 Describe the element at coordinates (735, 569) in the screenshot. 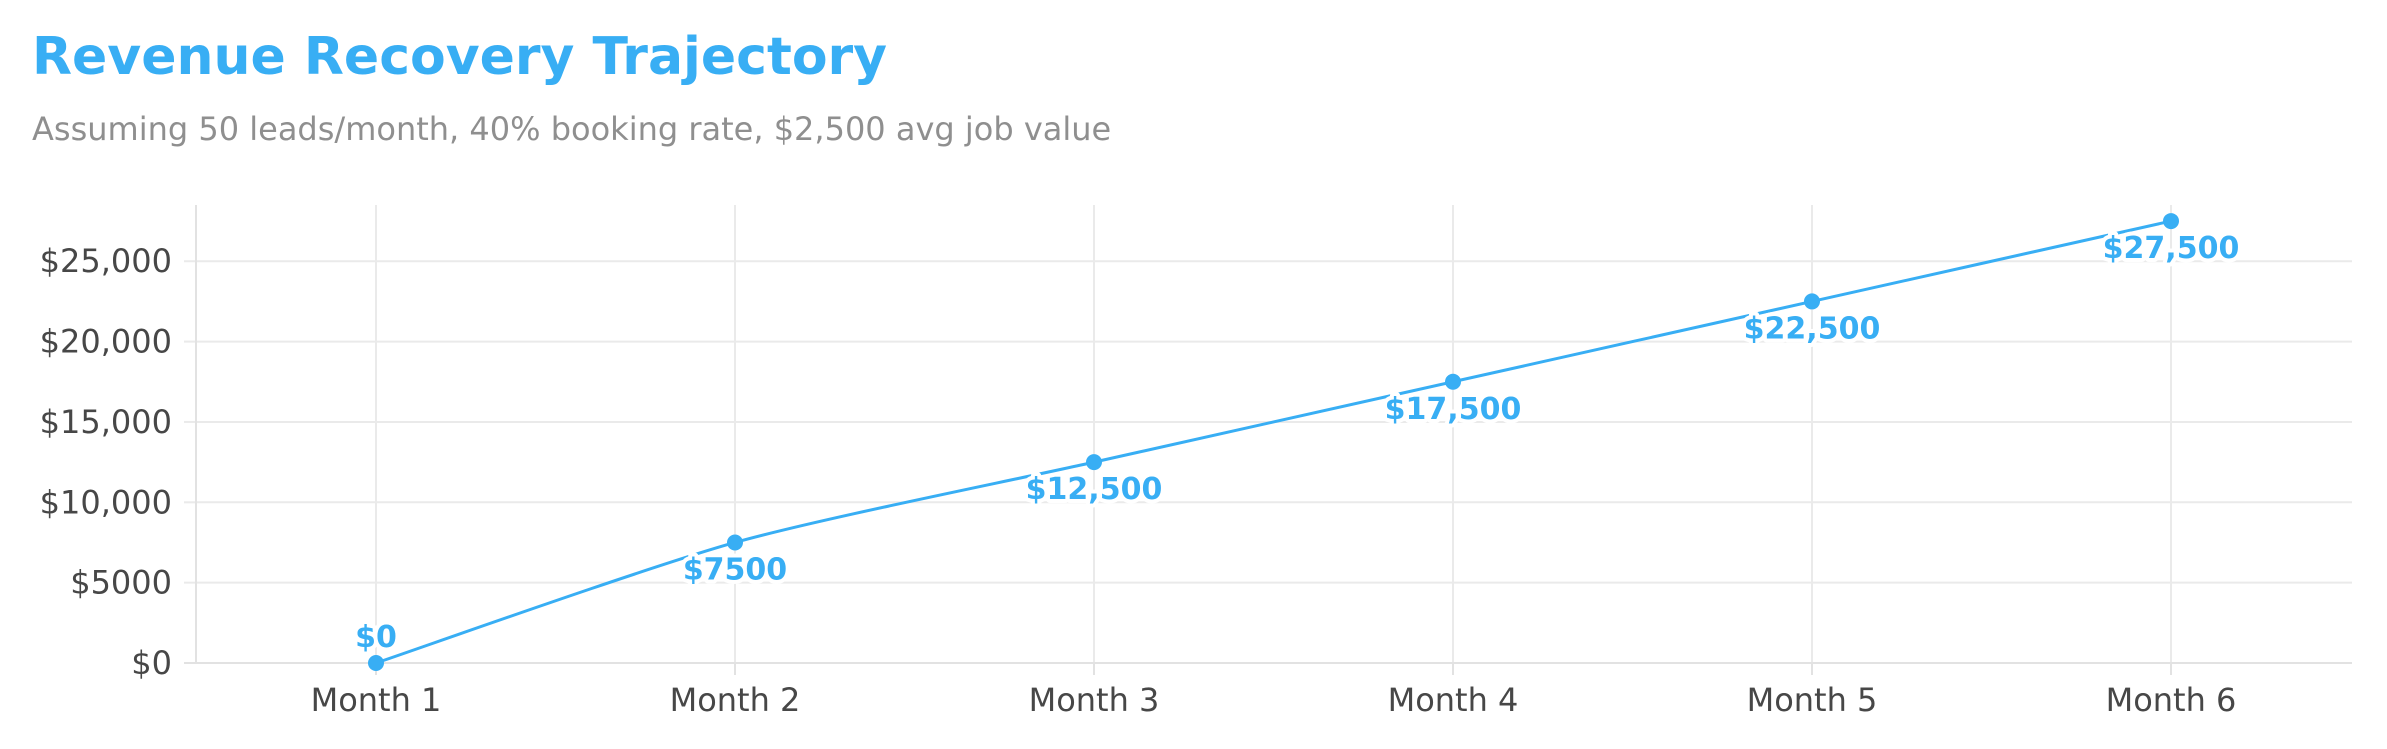

I see `data-label: $7500` at that location.